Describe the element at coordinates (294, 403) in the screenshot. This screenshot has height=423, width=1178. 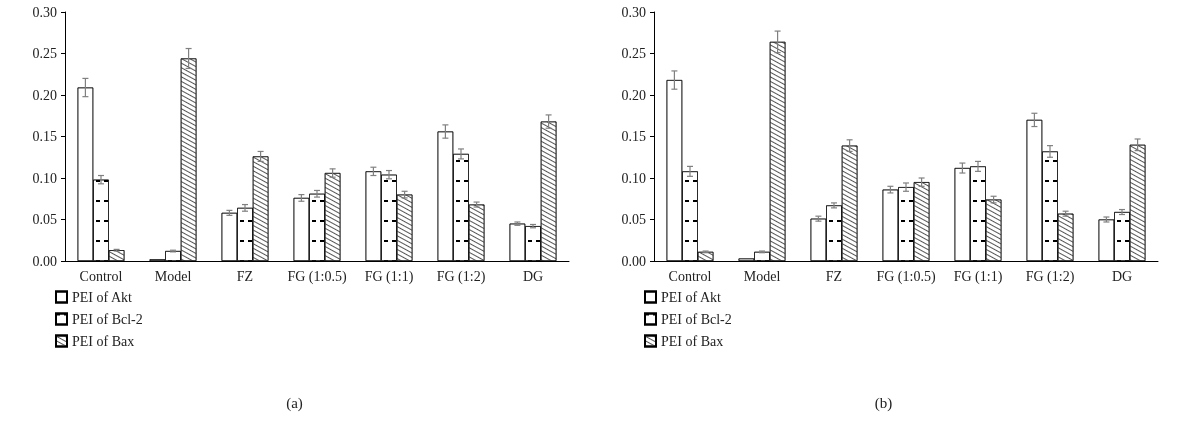
I see `text: (a)` at that location.